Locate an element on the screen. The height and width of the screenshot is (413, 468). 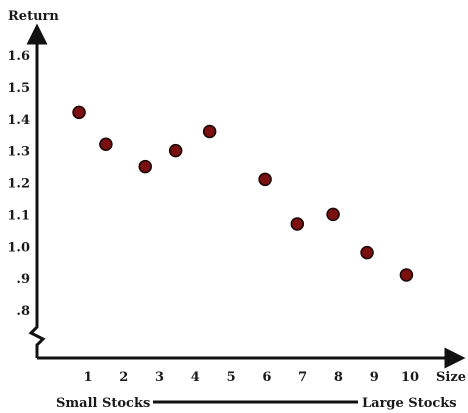
x-tick-label: 2 is located at coordinates (123, 377).